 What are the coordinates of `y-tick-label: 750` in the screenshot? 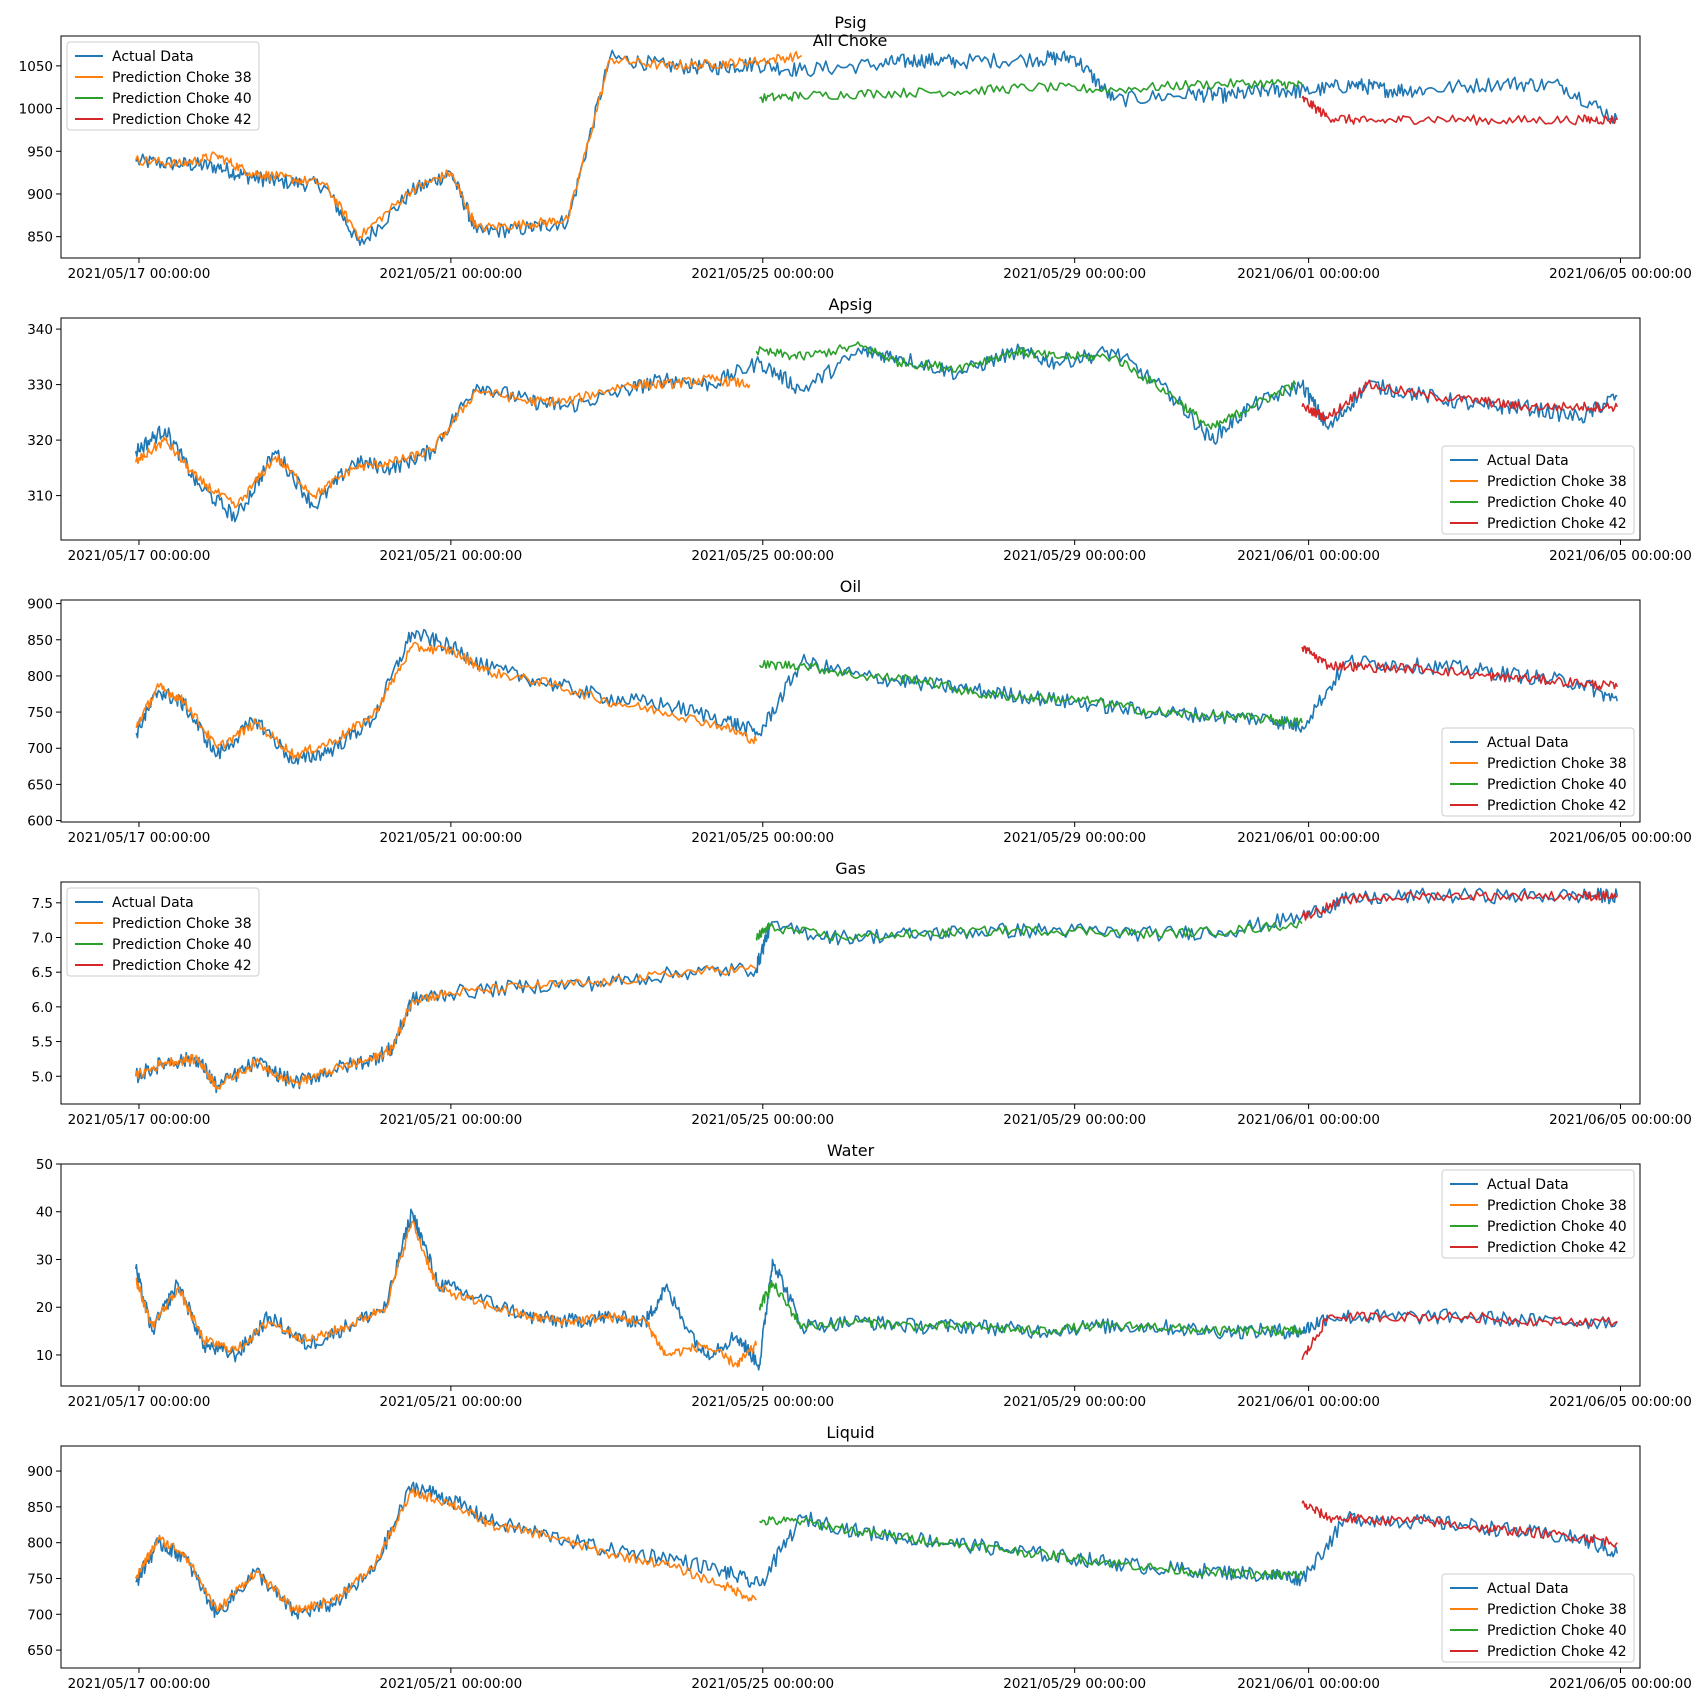 It's located at (40, 713).